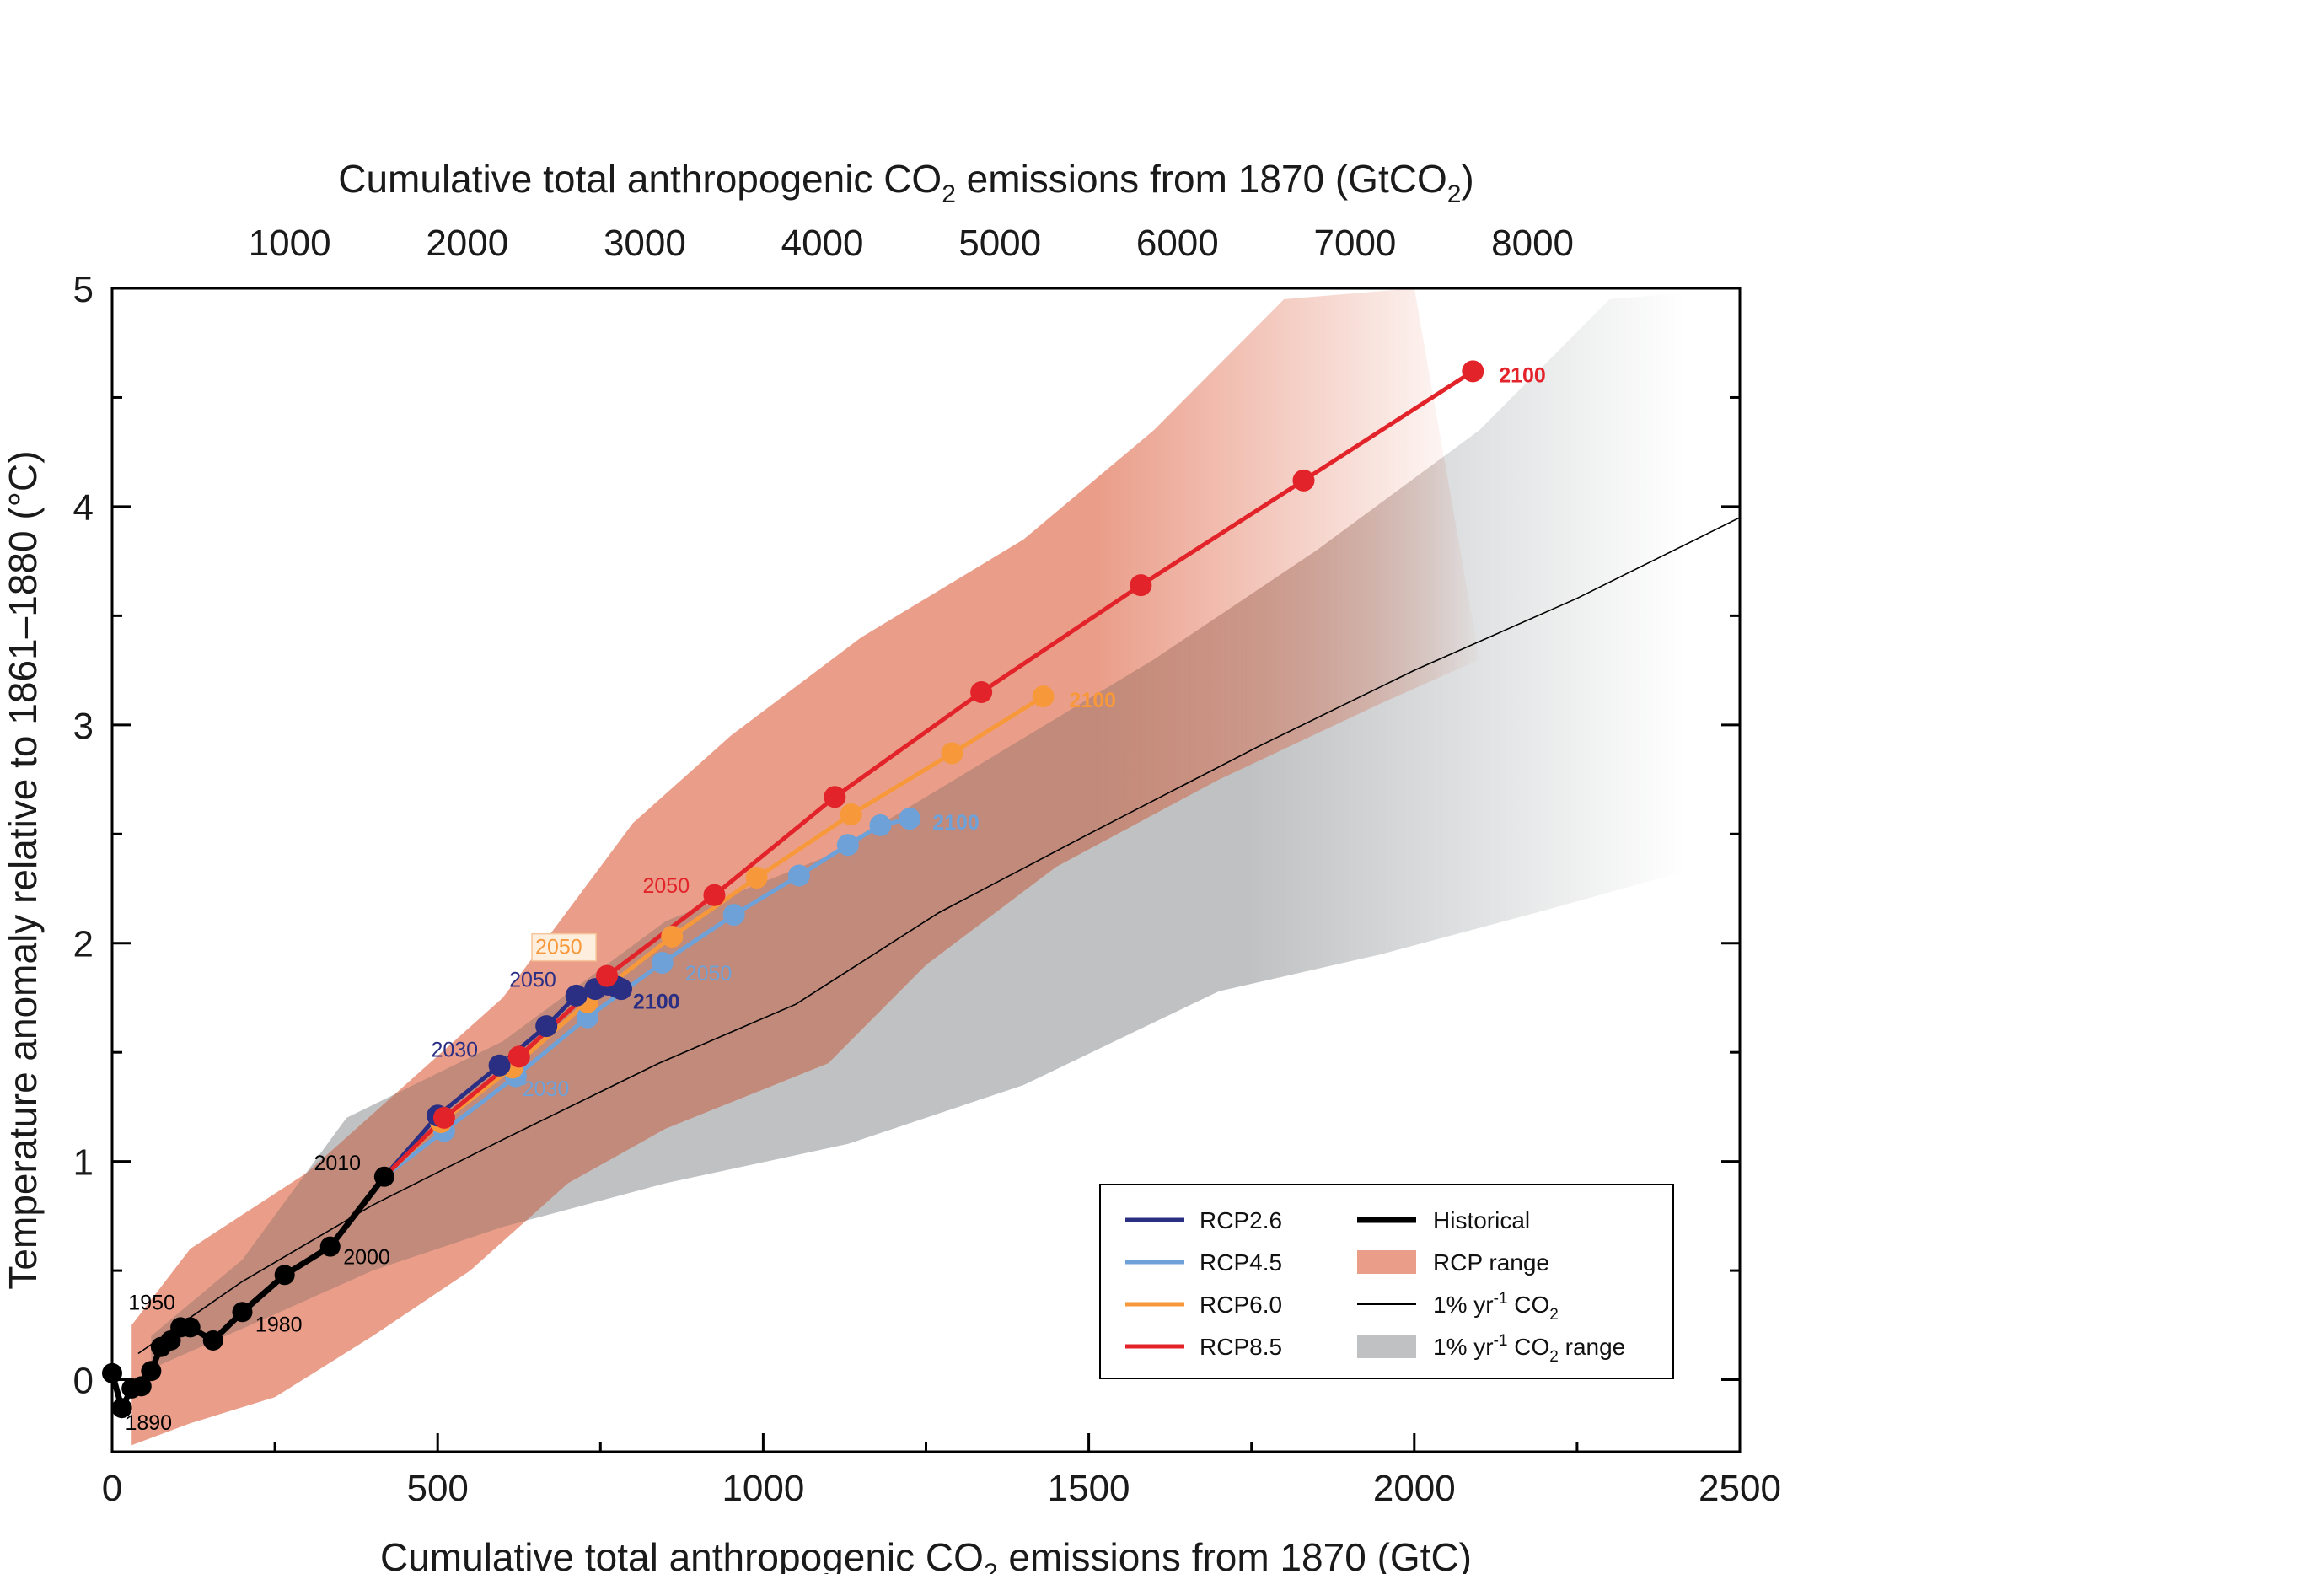  I want to click on x-tick-label: 2500, so click(1740, 1488).